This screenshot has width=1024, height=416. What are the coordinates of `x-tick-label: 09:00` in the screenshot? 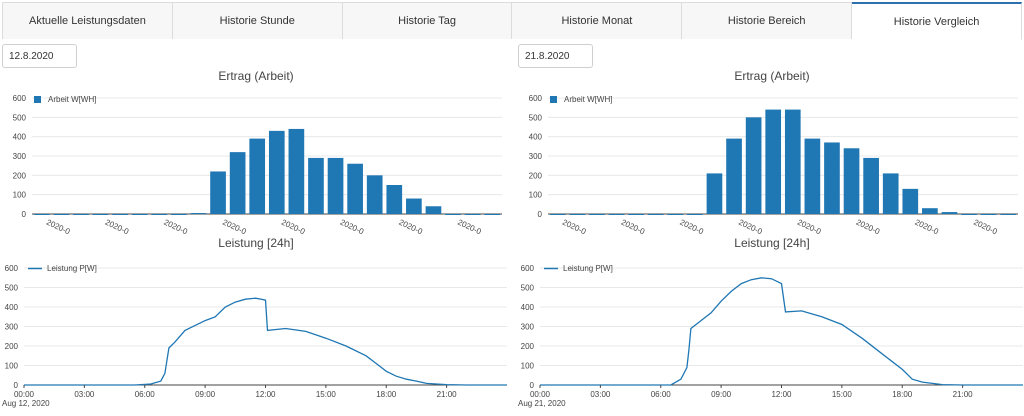 It's located at (721, 394).